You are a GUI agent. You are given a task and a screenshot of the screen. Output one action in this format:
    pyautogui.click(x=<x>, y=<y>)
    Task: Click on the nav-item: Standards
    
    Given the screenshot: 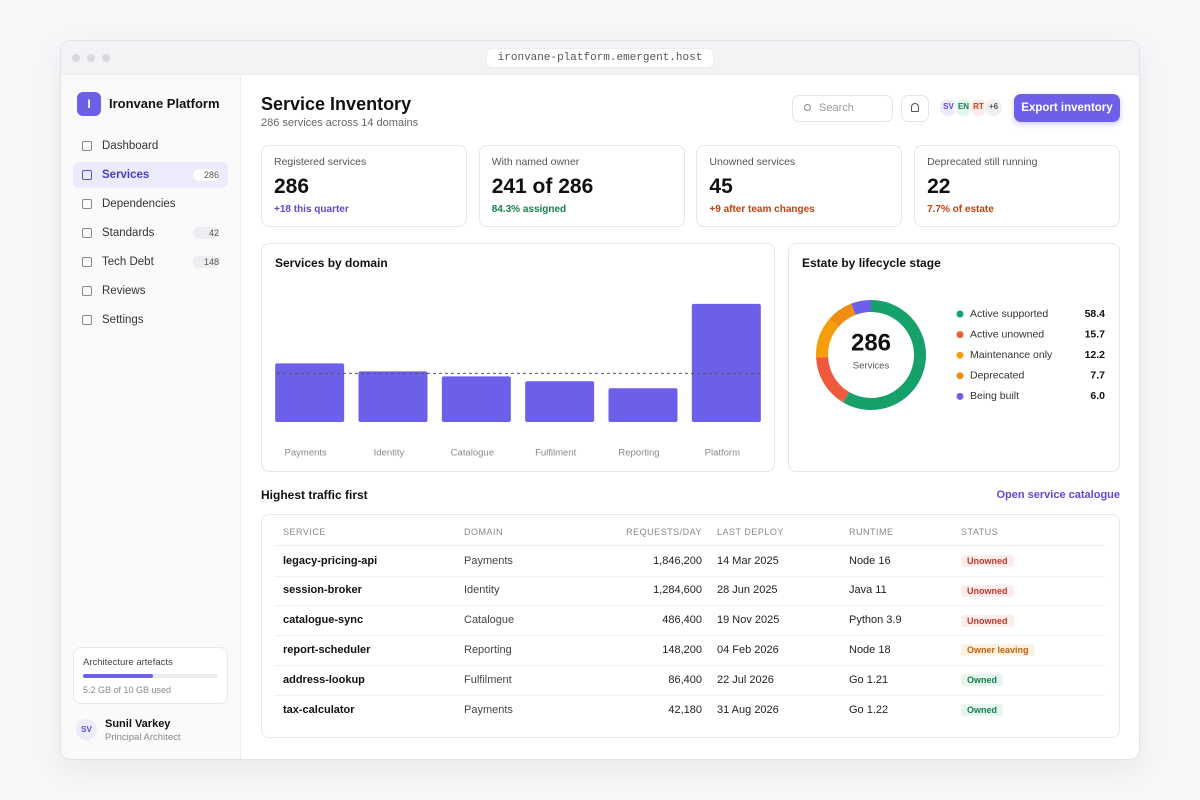 What is the action you would take?
    pyautogui.click(x=128, y=233)
    